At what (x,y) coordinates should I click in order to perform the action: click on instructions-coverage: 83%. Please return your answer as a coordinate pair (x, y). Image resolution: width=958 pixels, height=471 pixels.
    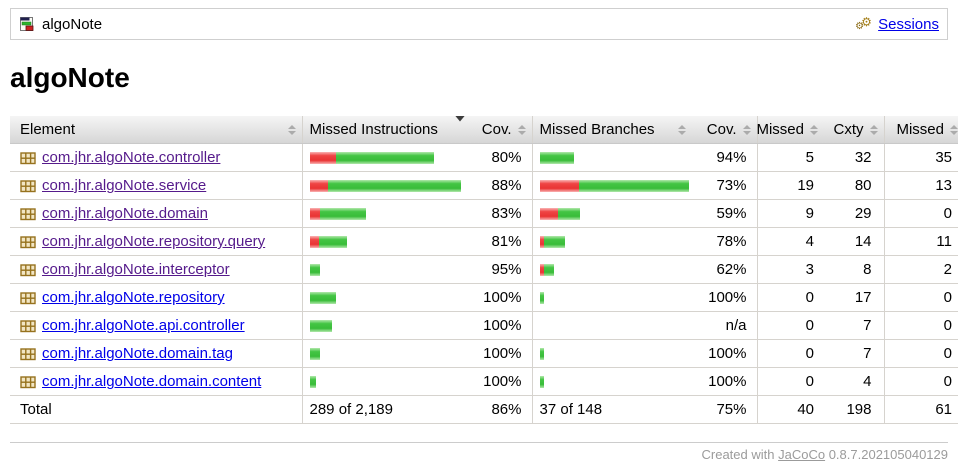
    Looking at the image, I should click on (498, 213).